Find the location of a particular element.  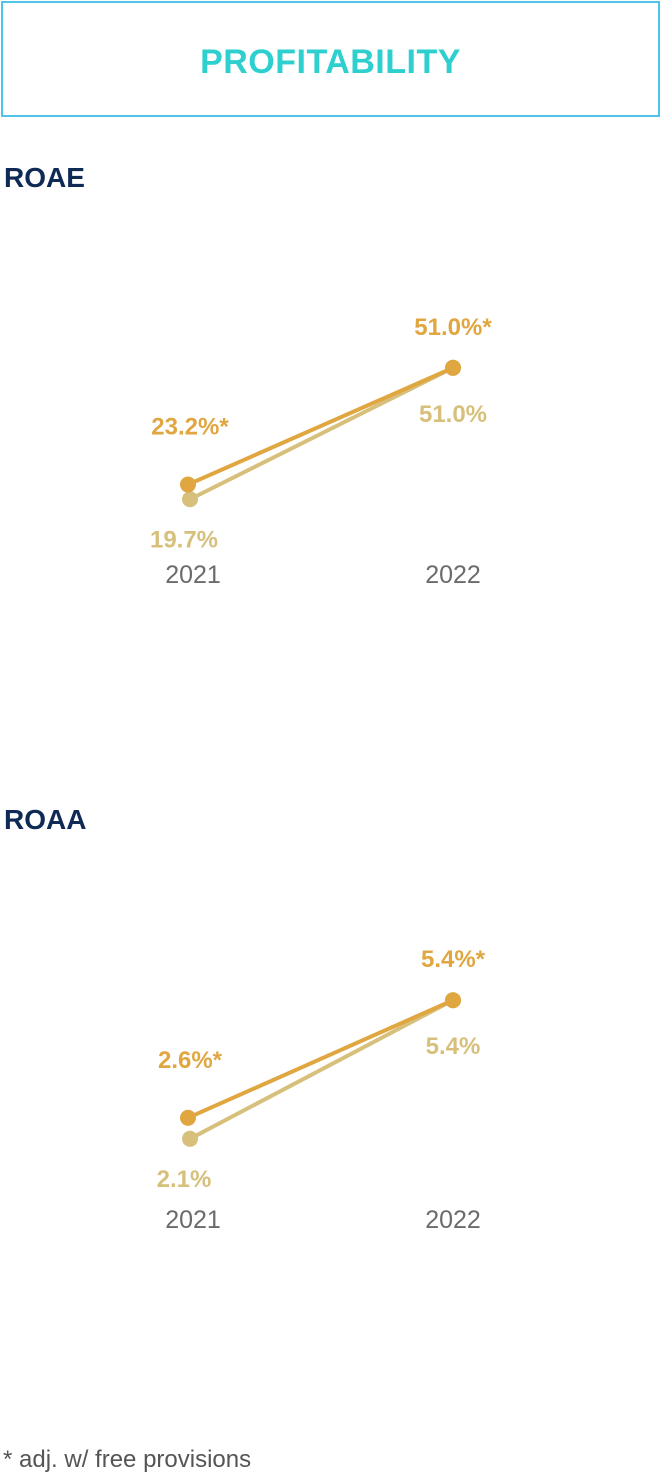

header-box: PROFITABILITY is located at coordinates (330, 59).